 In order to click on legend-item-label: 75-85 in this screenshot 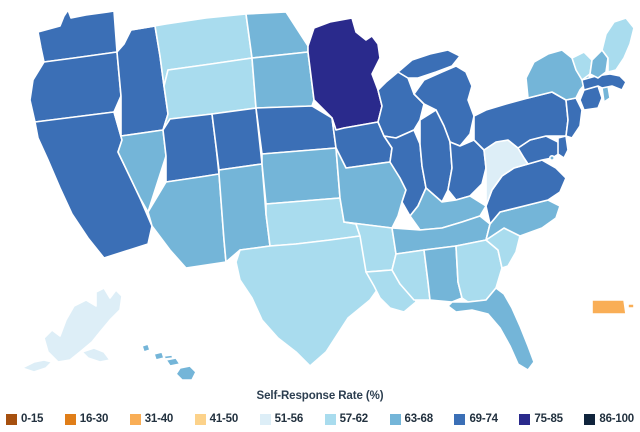, I will do `click(548, 419)`.